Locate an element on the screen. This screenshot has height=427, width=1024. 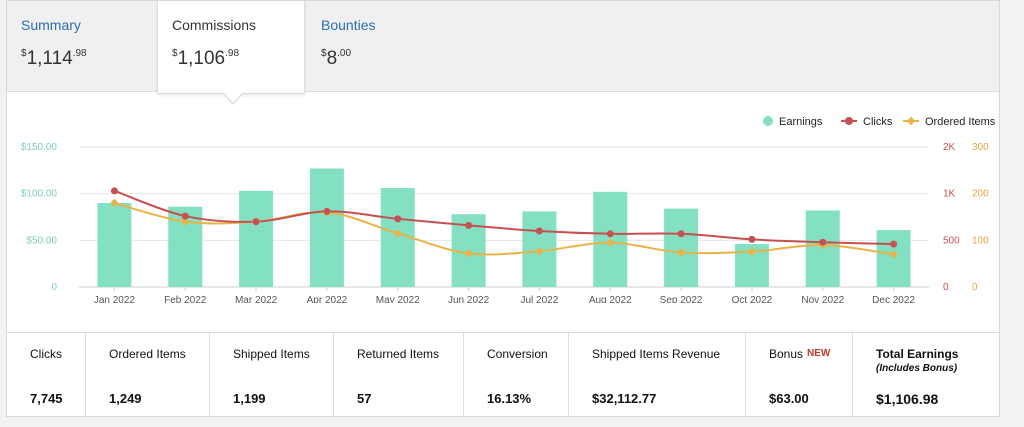
stat-label: Shipped Items is located at coordinates (271, 354).